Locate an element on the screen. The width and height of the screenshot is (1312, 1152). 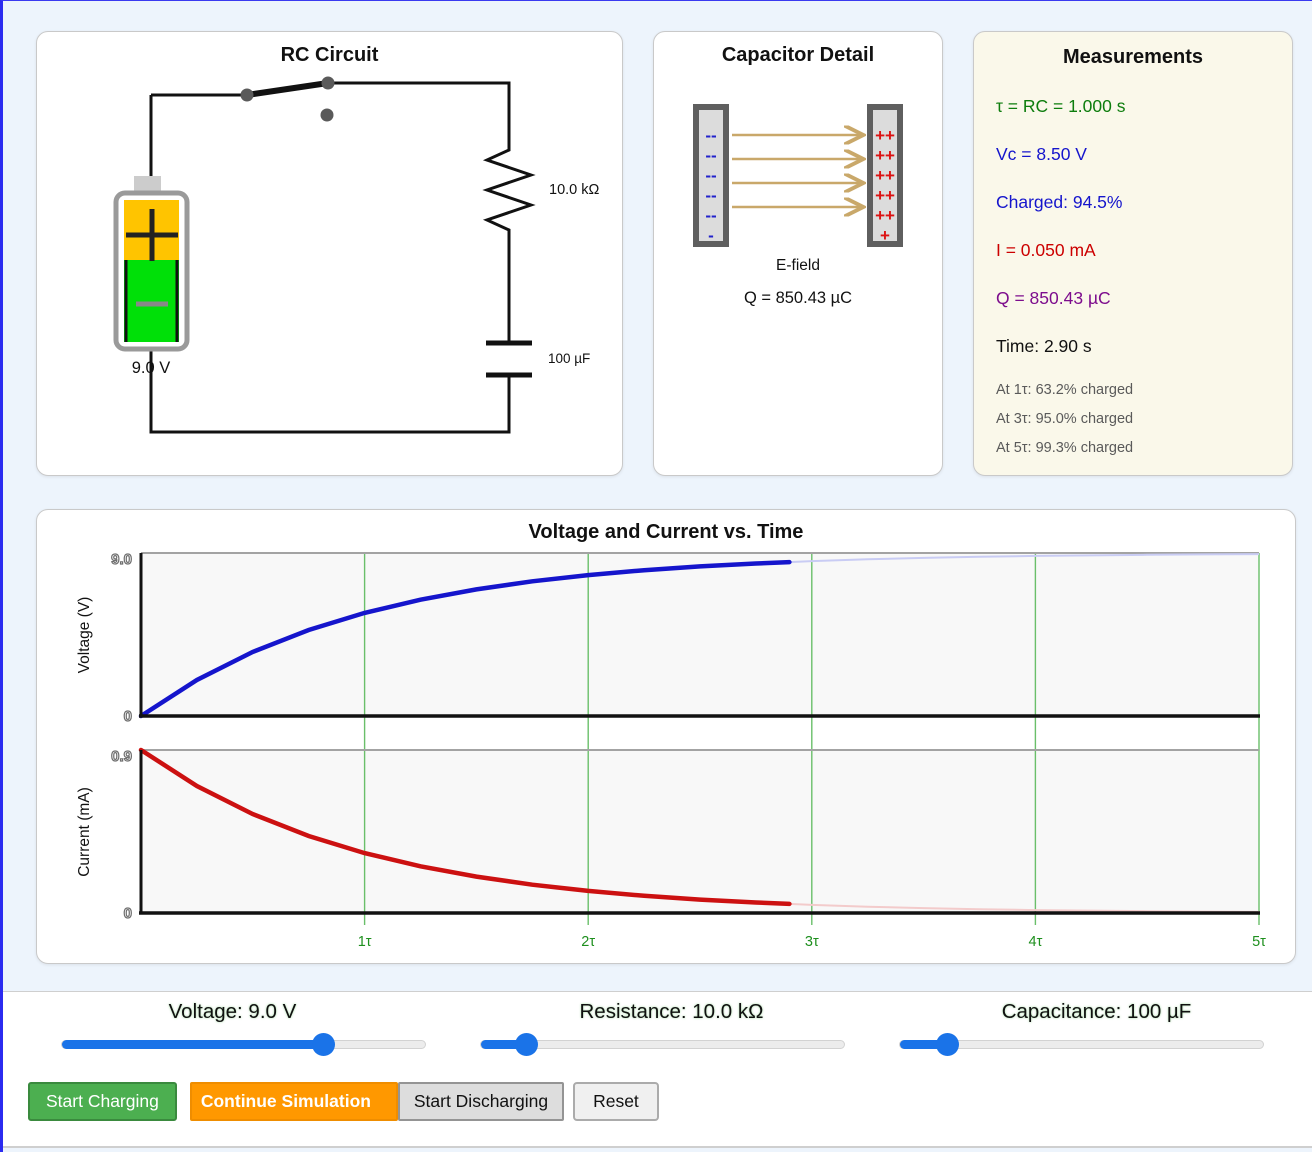
resistance-slider is located at coordinates (662, 1044).